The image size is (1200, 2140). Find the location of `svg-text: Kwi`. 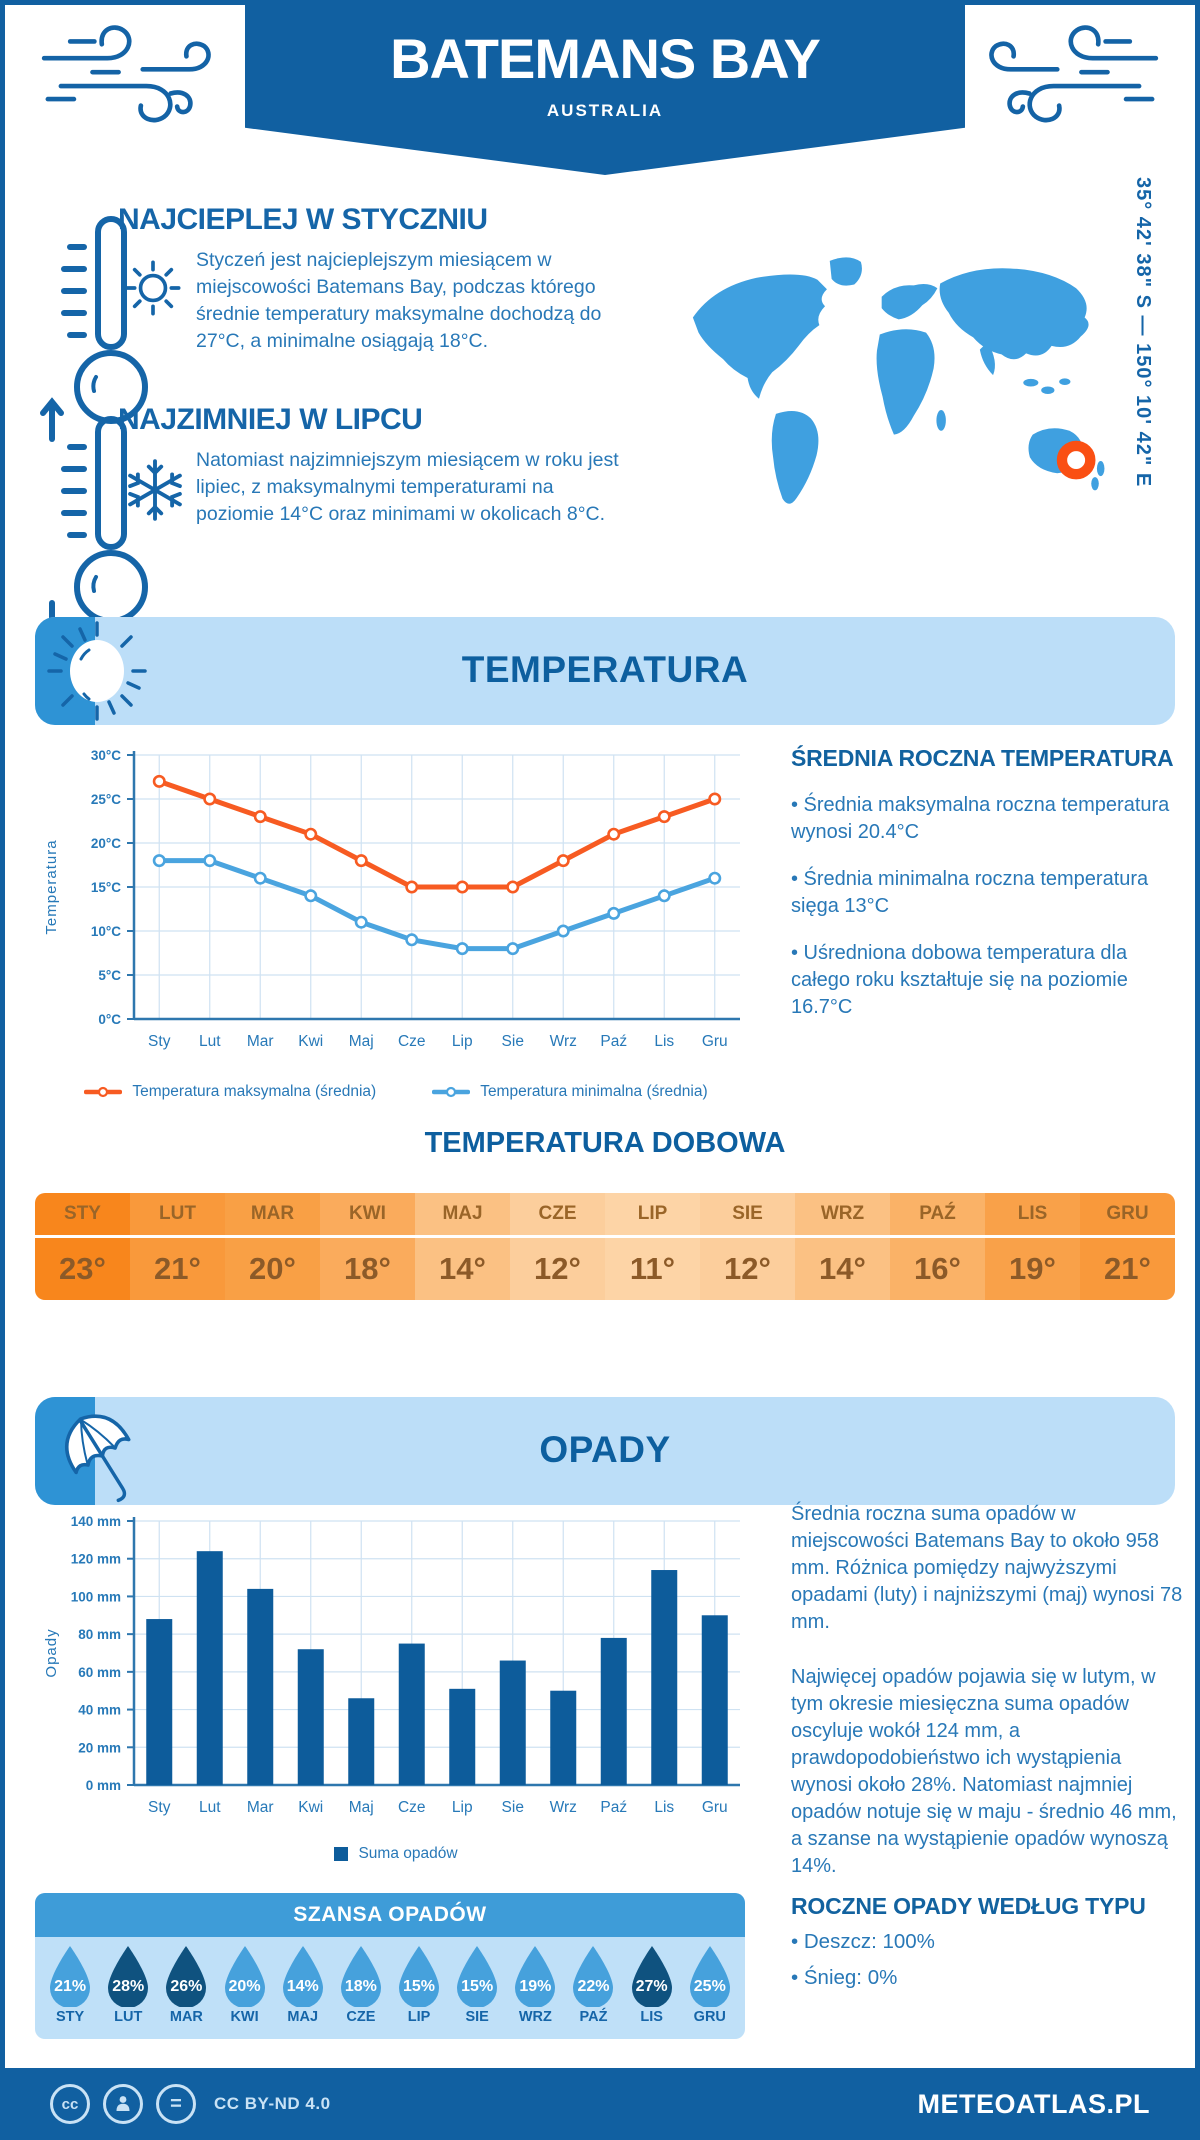

svg-text: Kwi is located at coordinates (310, 1041).